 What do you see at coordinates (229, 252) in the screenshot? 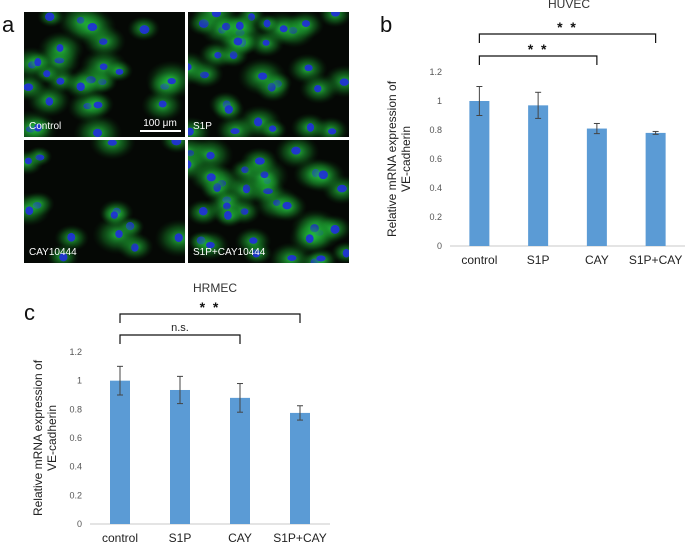
I see `micrograph-label: S1P+CAY10444` at bounding box center [229, 252].